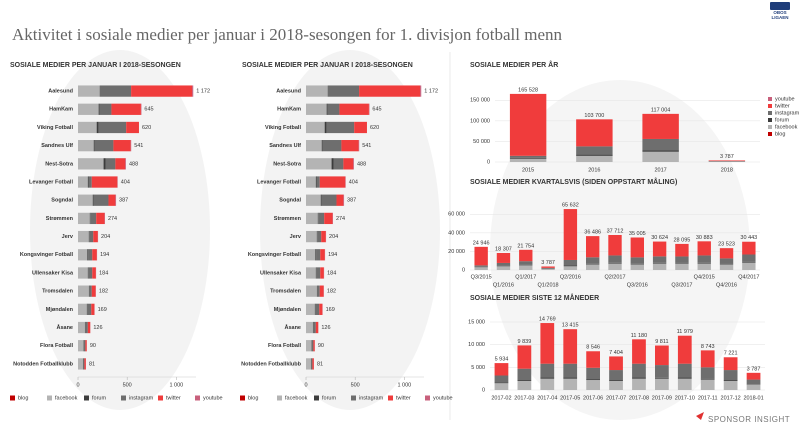 The height and width of the screenshot is (430, 800). I want to click on total-label: 8 743, so click(708, 347).